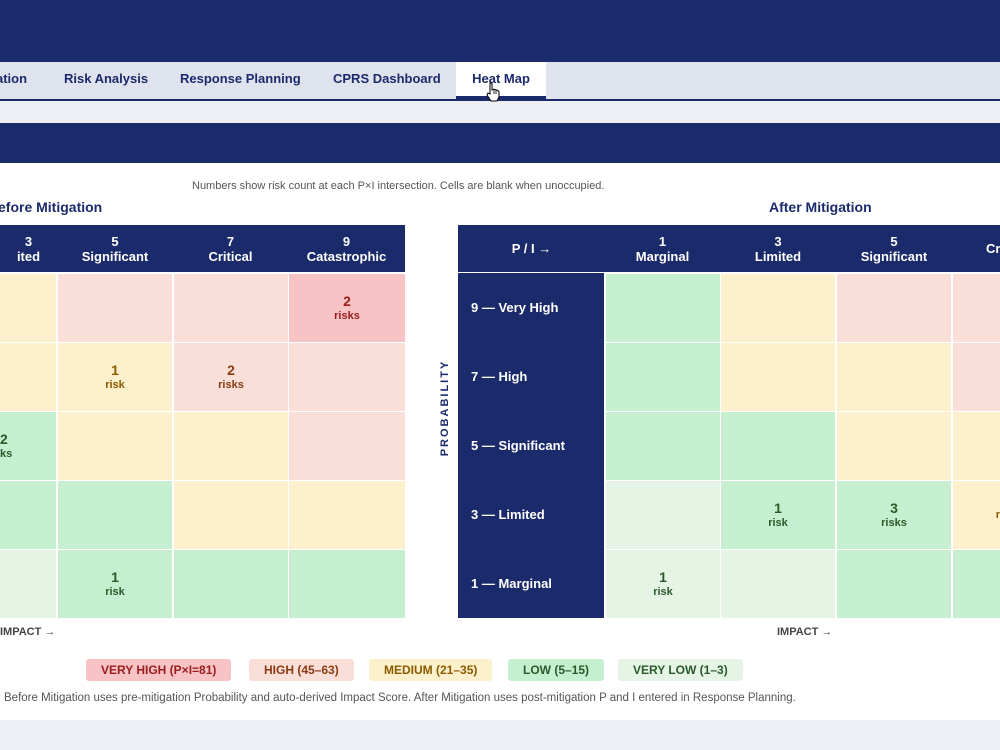  What do you see at coordinates (976, 308) in the screenshot?
I see `after-cell-p9-i7` at bounding box center [976, 308].